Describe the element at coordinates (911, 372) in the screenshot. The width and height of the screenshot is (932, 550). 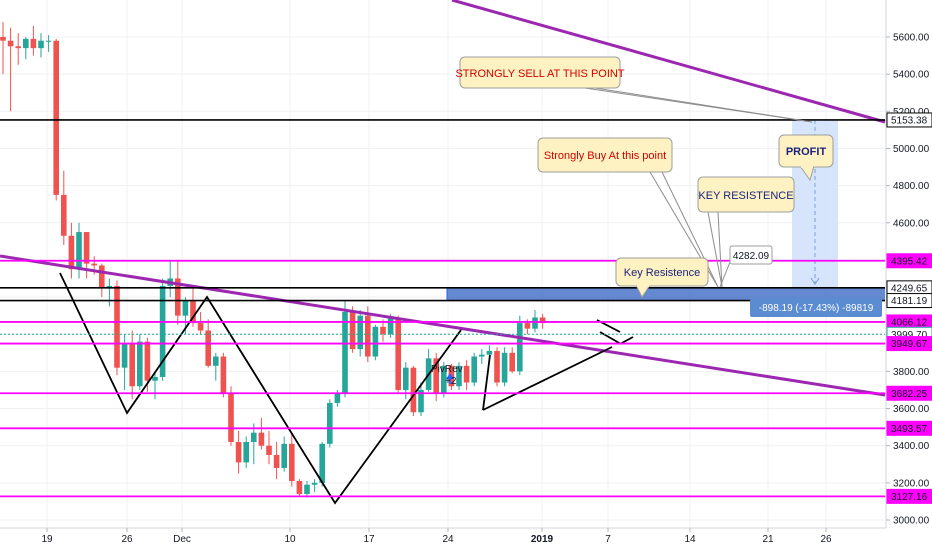
I see `y-tick-label: 3800.00` at that location.